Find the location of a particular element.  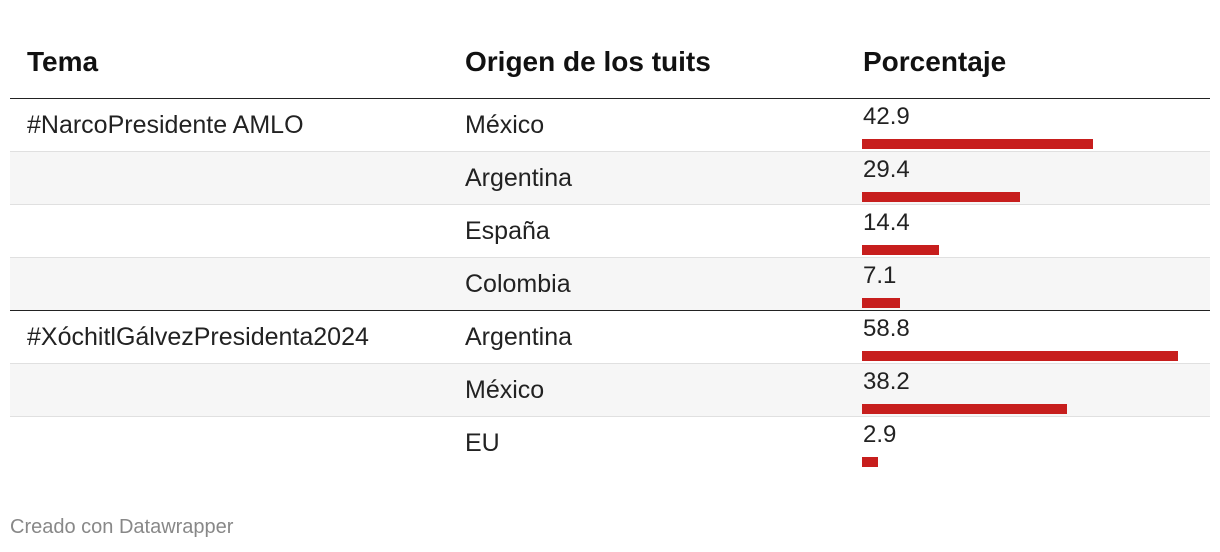

table-header: Tema Origen de los tuits Porcentaje is located at coordinates (610, 67).